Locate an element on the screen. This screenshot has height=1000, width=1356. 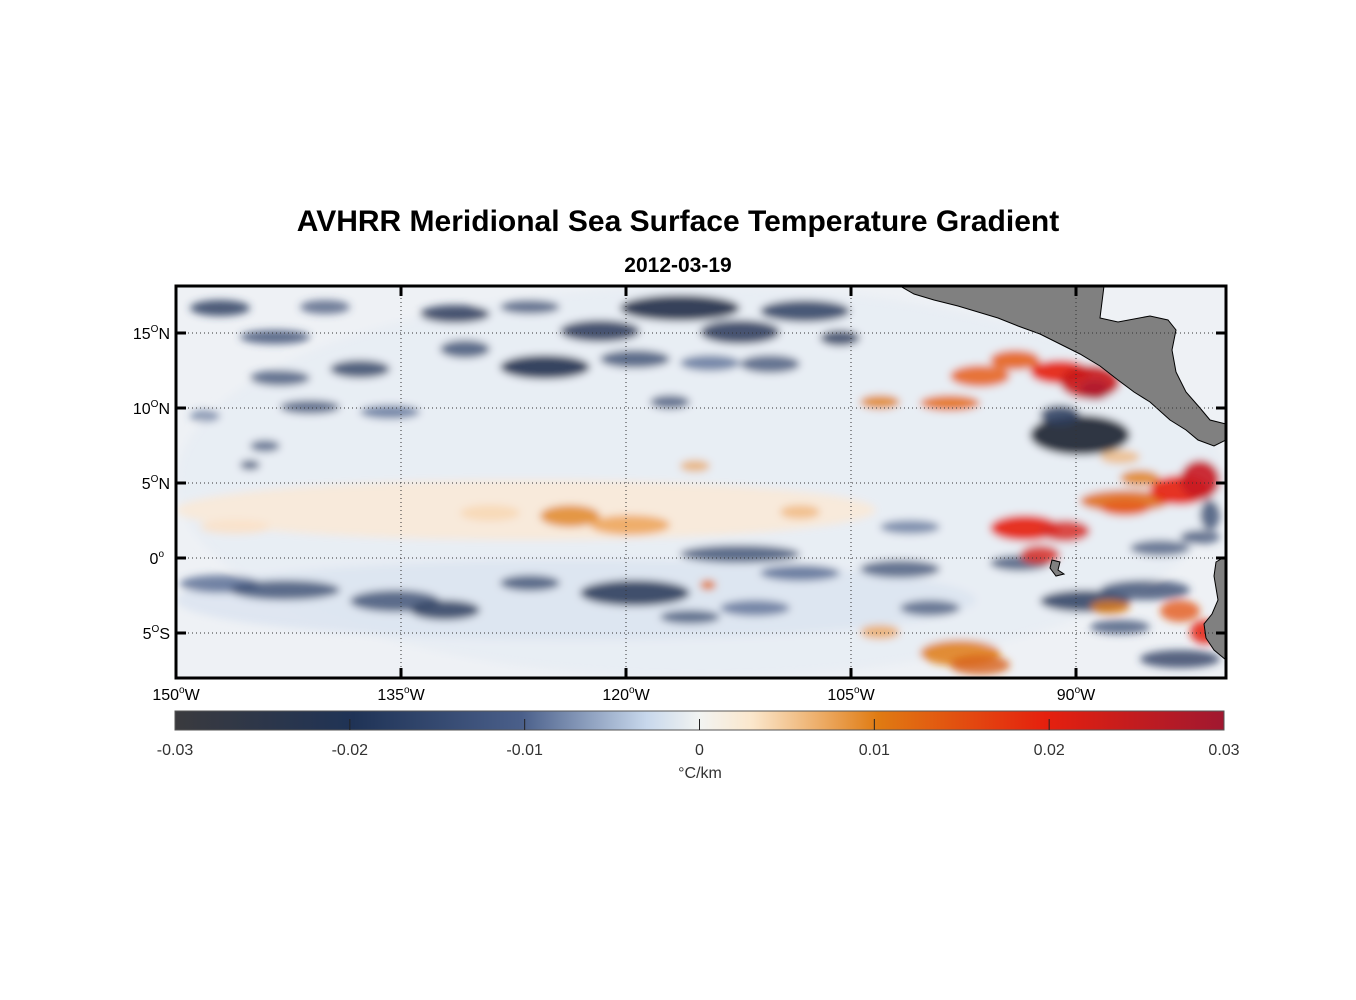
colorbar-ticks: -0.03 -0.02 -0.01 0 0.01 0.02 0.03 is located at coordinates (698, 739).